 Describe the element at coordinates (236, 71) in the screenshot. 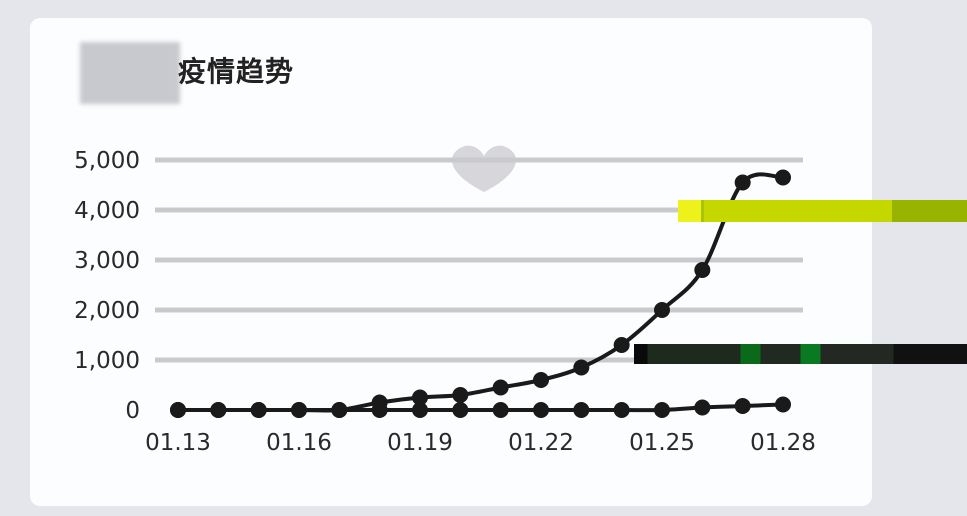

I see `chart-title: 疫情趋势` at that location.